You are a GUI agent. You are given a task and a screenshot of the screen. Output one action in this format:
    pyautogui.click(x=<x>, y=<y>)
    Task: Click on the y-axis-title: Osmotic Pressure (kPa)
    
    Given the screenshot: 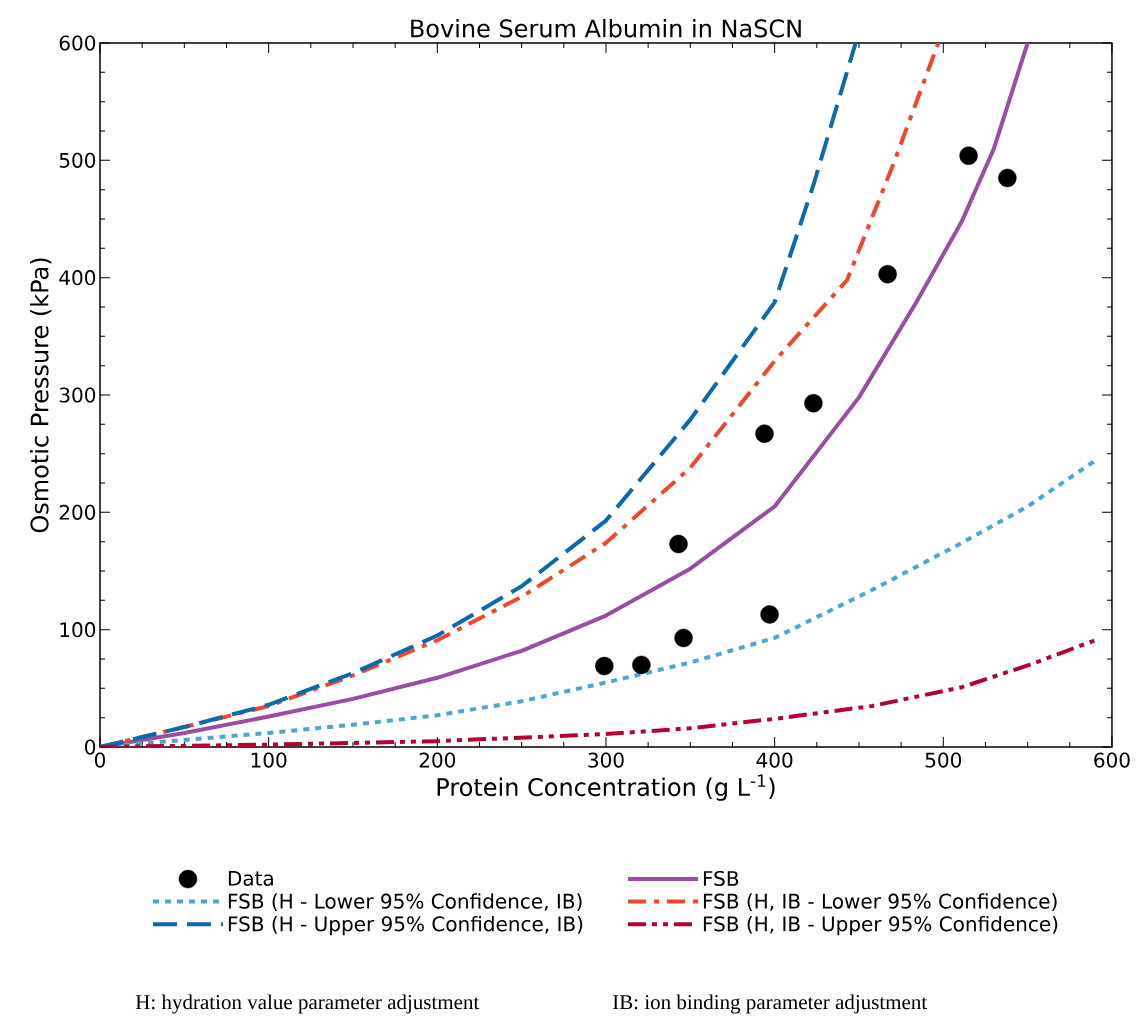 What is the action you would take?
    pyautogui.click(x=41, y=395)
    